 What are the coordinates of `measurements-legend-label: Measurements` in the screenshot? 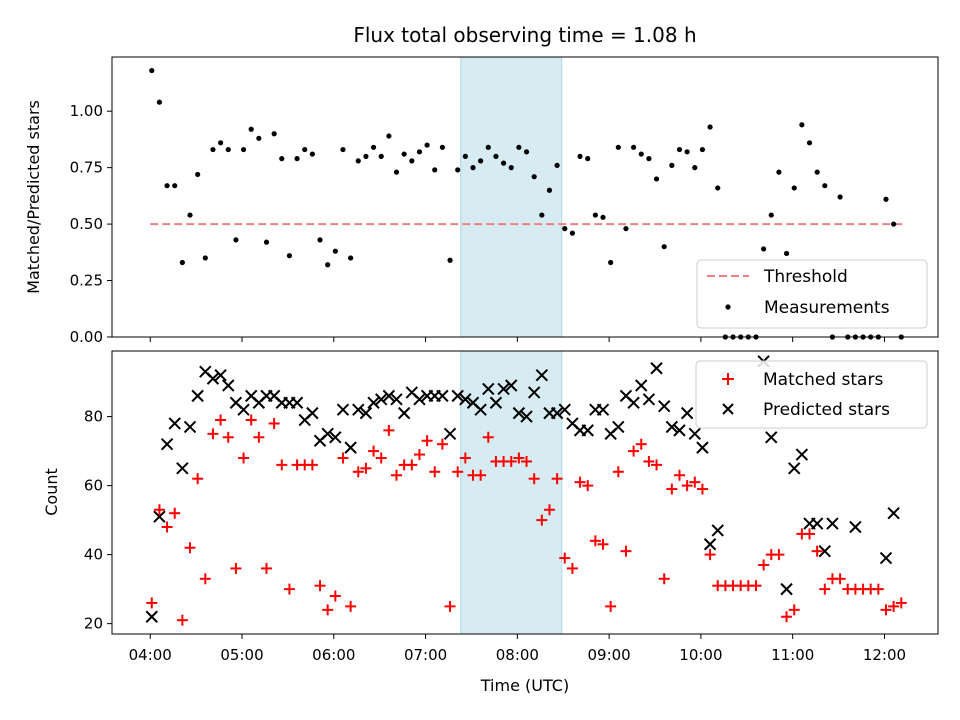 It's located at (827, 308).